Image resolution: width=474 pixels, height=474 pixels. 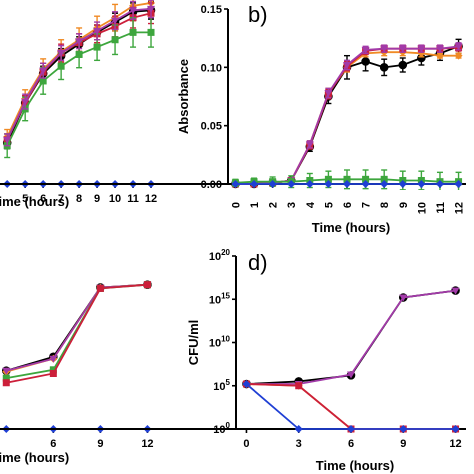 What do you see at coordinates (211, 10) in the screenshot?
I see `y-tick-label: 0.15` at bounding box center [211, 10].